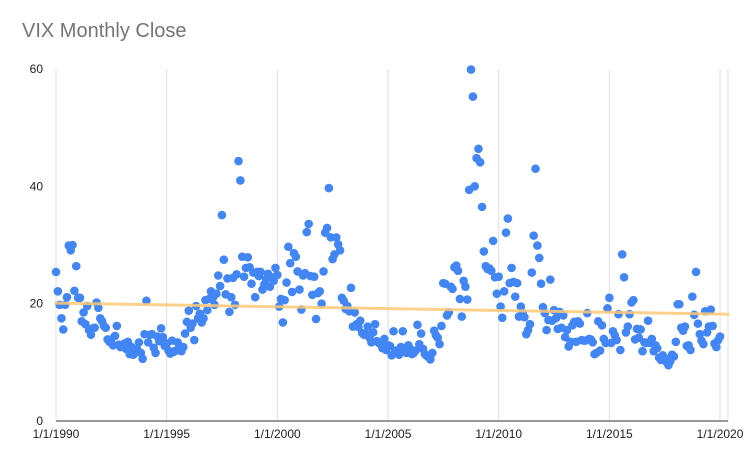 This screenshot has width=752, height=465. I want to click on x-tick-label: 1/1/2015, so click(609, 434).